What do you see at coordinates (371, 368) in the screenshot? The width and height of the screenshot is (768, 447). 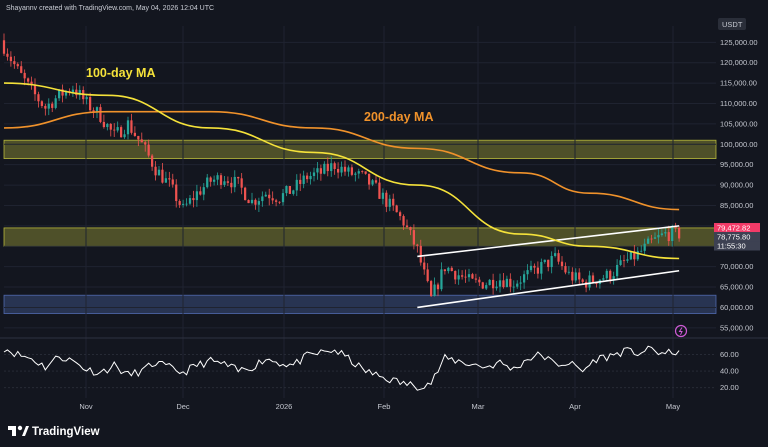 I see `oscillator-pane: 20.00 40.00 60.00` at bounding box center [371, 368].